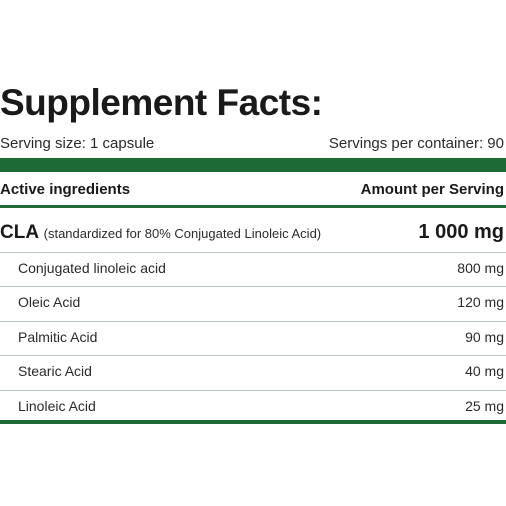  Describe the element at coordinates (49, 302) in the screenshot. I see `ingredient-name: Oleic Acid` at that location.